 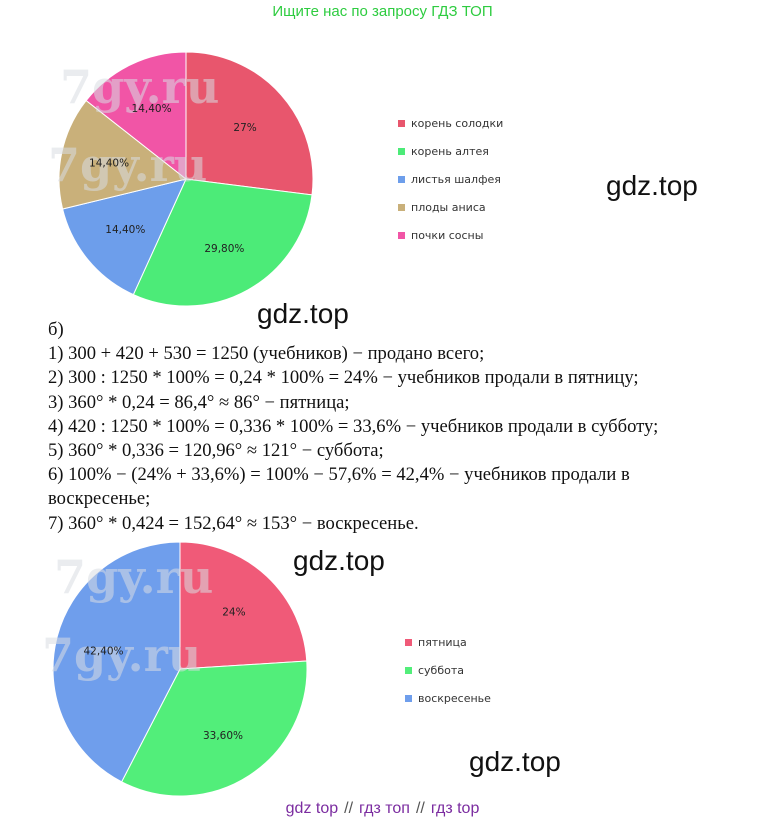 I want to click on legend-label: плоды аниса, so click(x=448, y=207).